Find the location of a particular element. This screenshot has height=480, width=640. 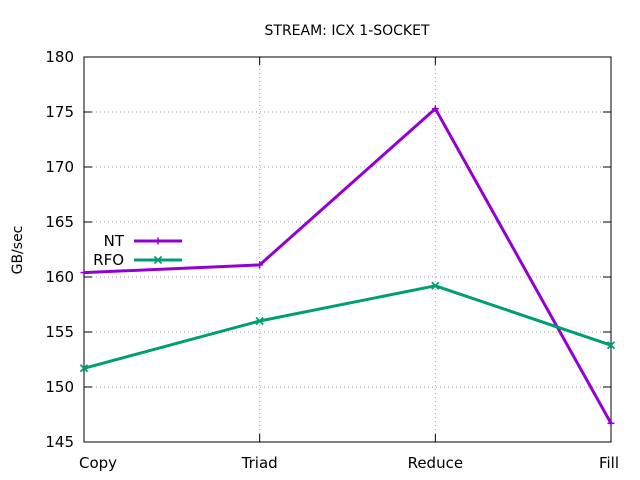

chart-title: STREAM: ICX 1-SOCKET is located at coordinates (347, 31).